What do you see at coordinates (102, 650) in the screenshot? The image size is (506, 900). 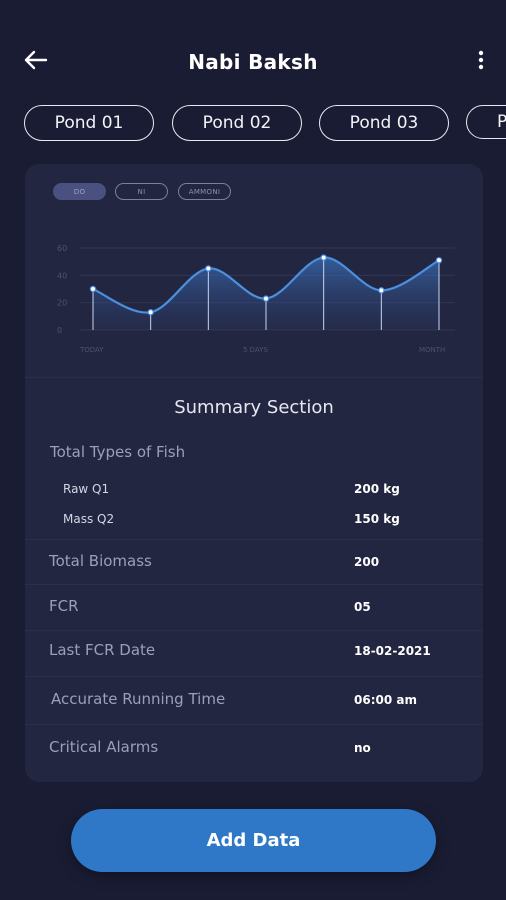 I see `last-fcr-date-label: Last FCR Date` at bounding box center [102, 650].